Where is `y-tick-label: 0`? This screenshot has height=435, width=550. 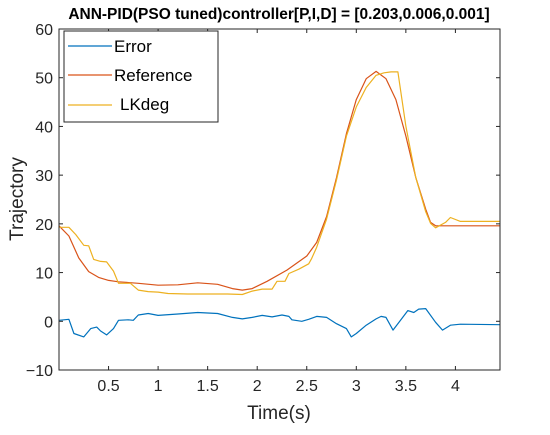
y-tick-label: 0 is located at coordinates (48, 322).